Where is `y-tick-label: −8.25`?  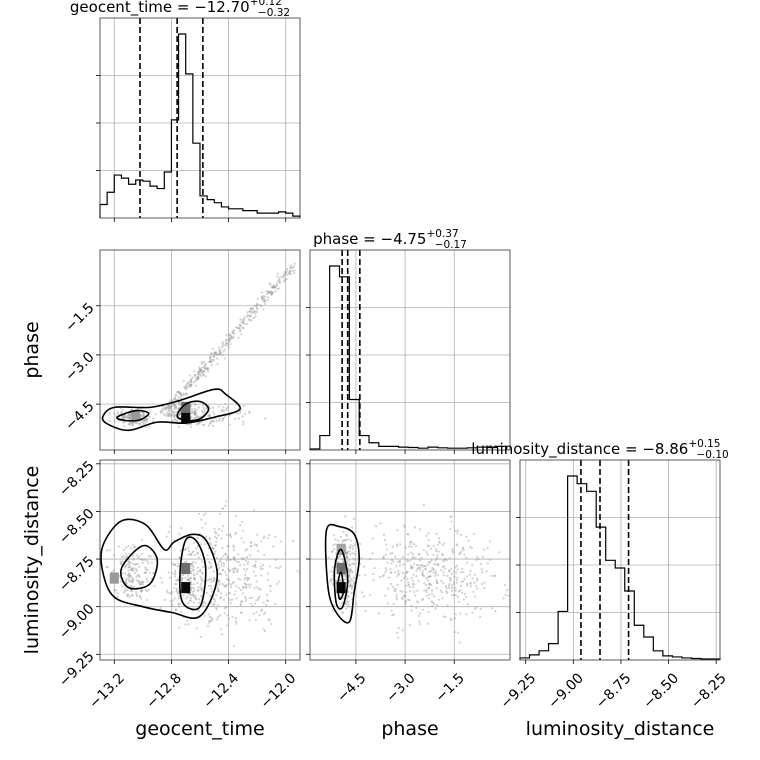
y-tick-label: −8.25 is located at coordinates (77, 479).